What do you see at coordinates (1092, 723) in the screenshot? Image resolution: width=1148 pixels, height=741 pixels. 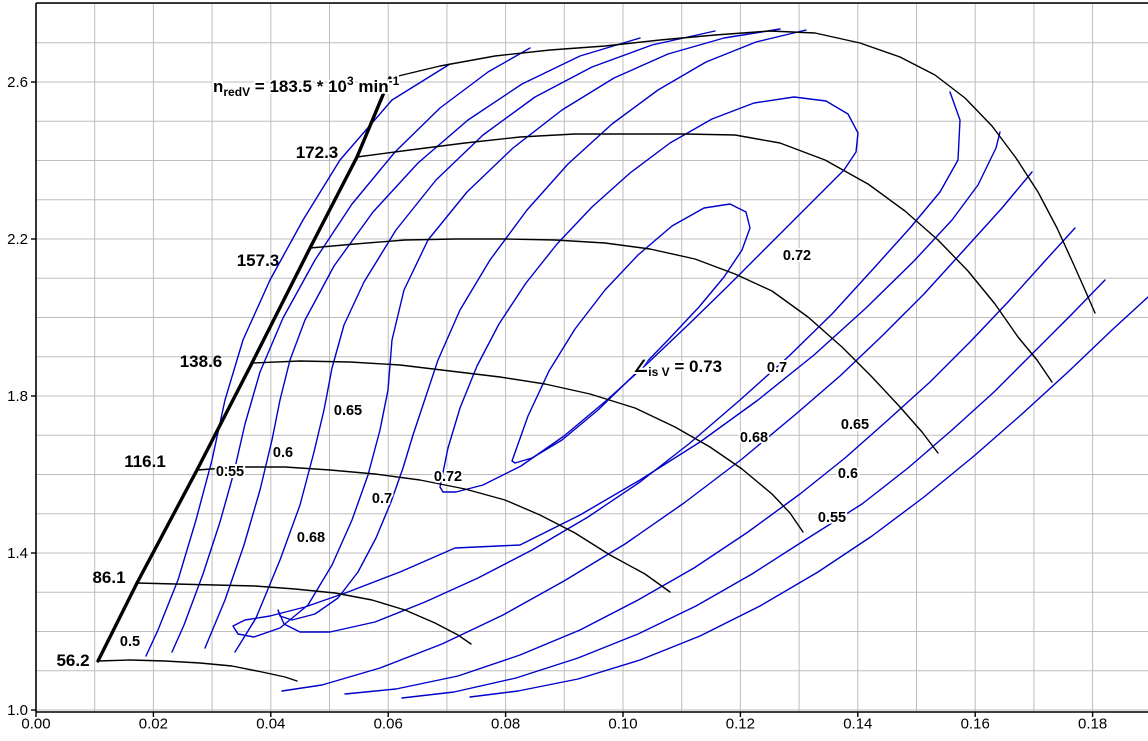 I see `x-tick-label: 0.18` at bounding box center [1092, 723].